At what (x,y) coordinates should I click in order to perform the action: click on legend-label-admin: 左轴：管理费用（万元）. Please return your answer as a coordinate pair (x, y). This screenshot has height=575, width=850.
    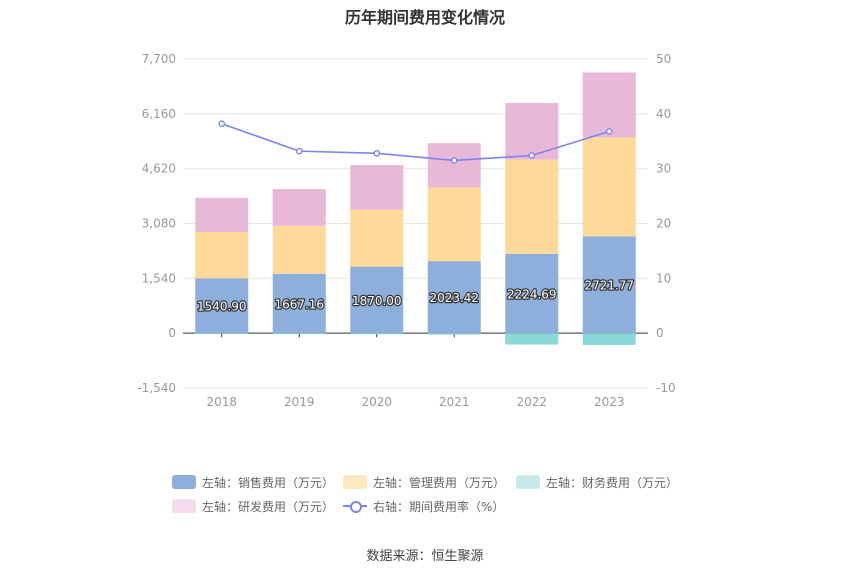
    Looking at the image, I should click on (439, 482).